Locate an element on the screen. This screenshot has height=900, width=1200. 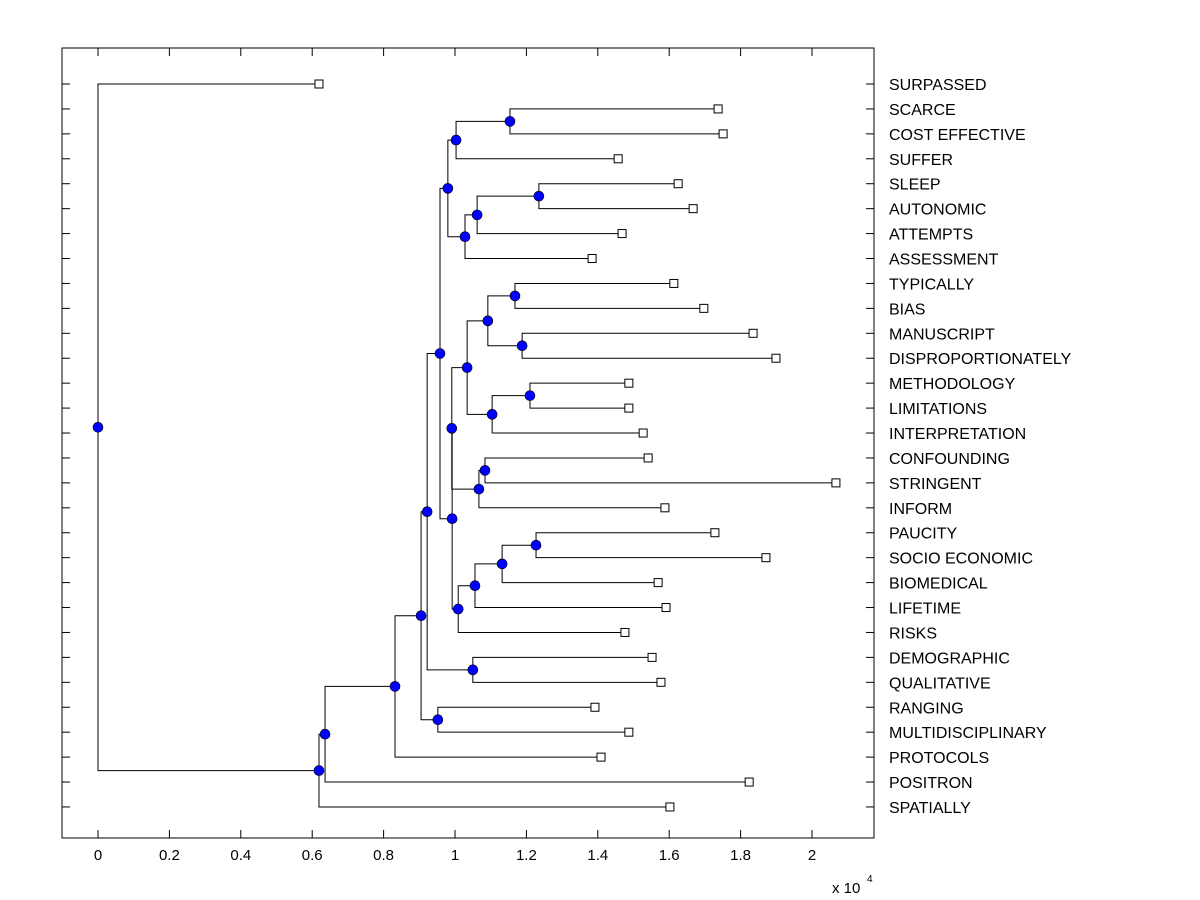
leaf-label: QUALITATIVE is located at coordinates (940, 683).